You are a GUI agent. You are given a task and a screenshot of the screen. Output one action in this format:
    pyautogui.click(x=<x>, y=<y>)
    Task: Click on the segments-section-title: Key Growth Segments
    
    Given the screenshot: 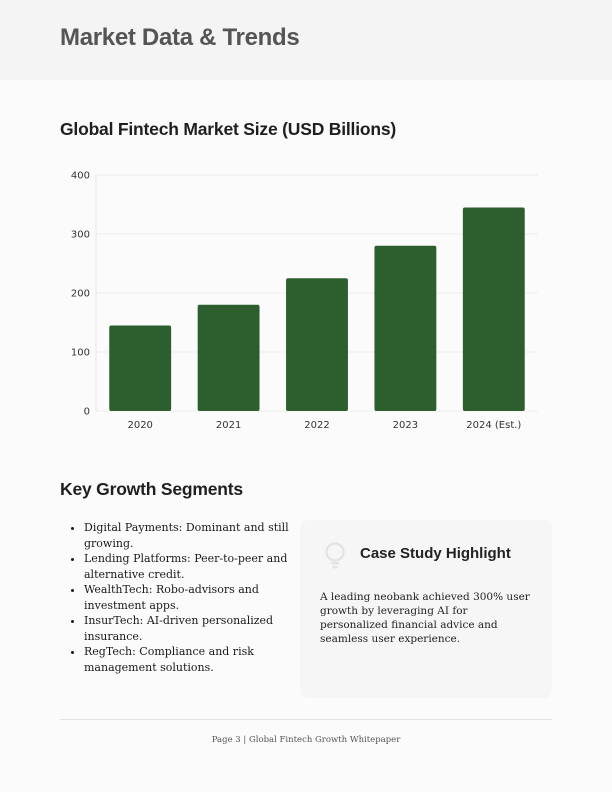 What is the action you would take?
    pyautogui.click(x=151, y=489)
    